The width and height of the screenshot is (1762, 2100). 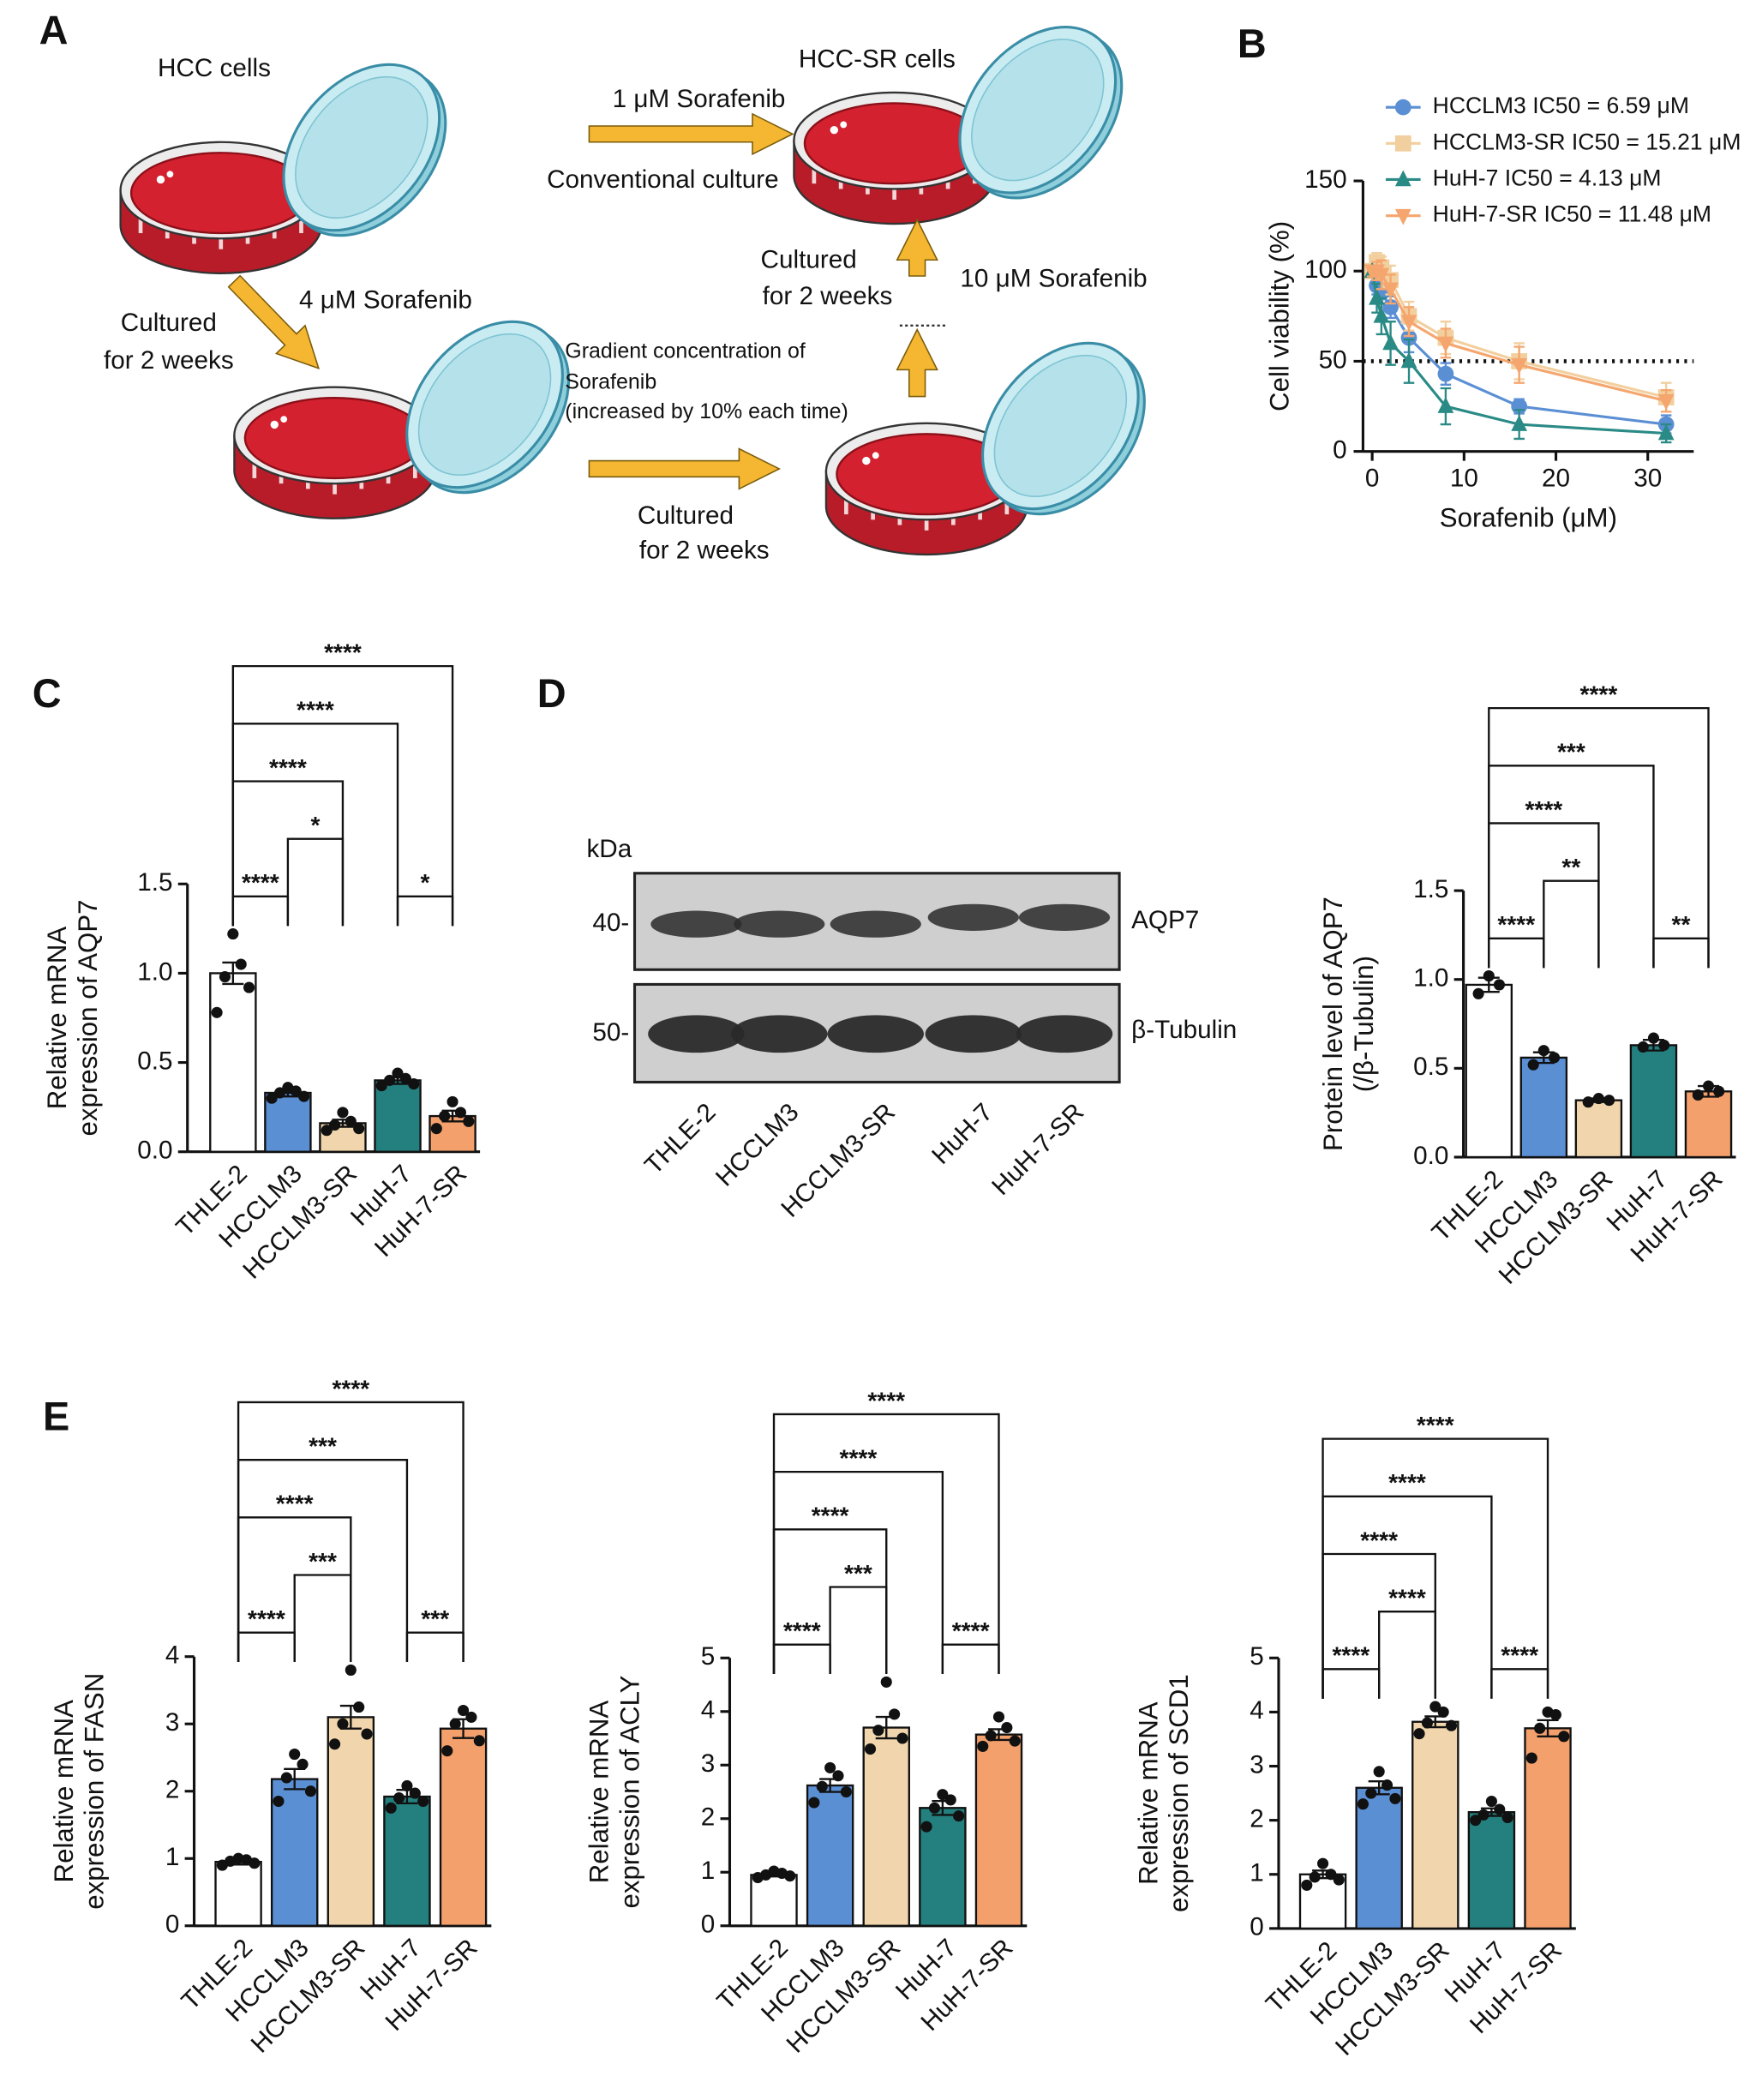 What do you see at coordinates (1547, 178) in the screenshot?
I see `legend-label: HuH-7 IC50 = 4.13 μM` at bounding box center [1547, 178].